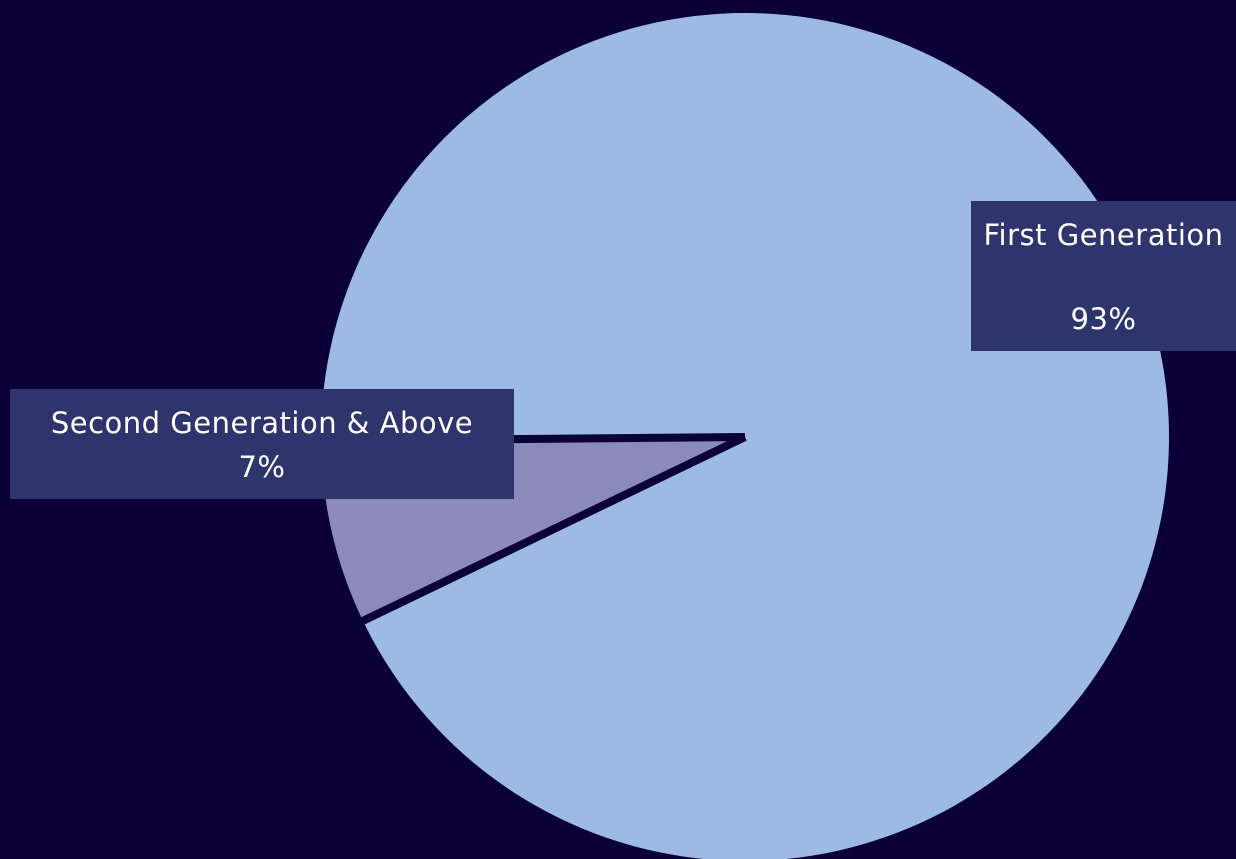 The height and width of the screenshot is (859, 1236). What do you see at coordinates (1103, 276) in the screenshot?
I see `data-label-first-generation: First Generation 93%` at bounding box center [1103, 276].